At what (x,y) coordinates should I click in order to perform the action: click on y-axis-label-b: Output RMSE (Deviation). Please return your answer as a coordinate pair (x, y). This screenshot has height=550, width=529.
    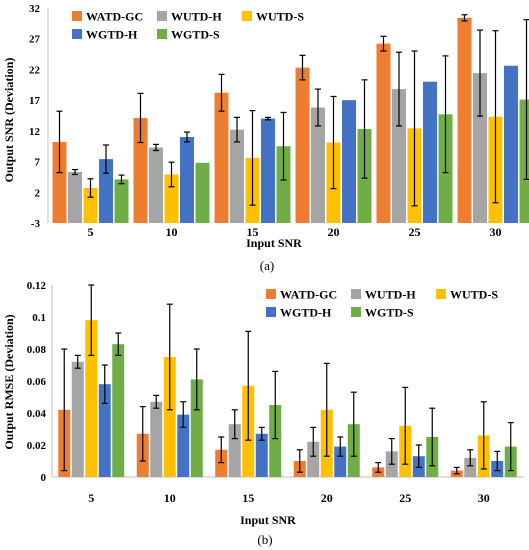
    Looking at the image, I should click on (9, 381).